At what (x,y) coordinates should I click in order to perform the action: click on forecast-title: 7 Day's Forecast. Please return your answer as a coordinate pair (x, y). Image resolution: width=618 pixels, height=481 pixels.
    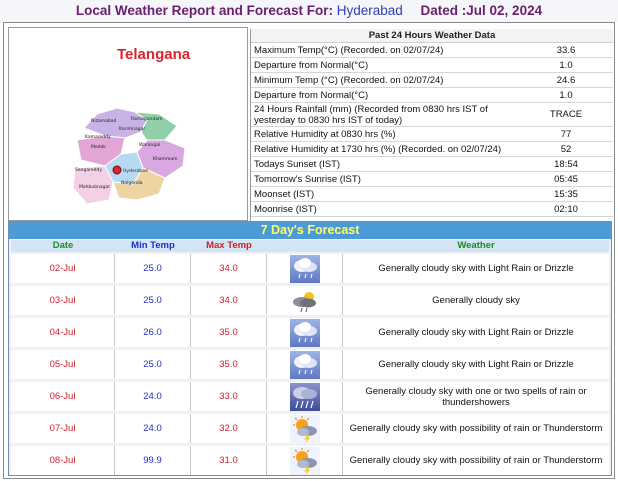
    Looking at the image, I should click on (310, 230).